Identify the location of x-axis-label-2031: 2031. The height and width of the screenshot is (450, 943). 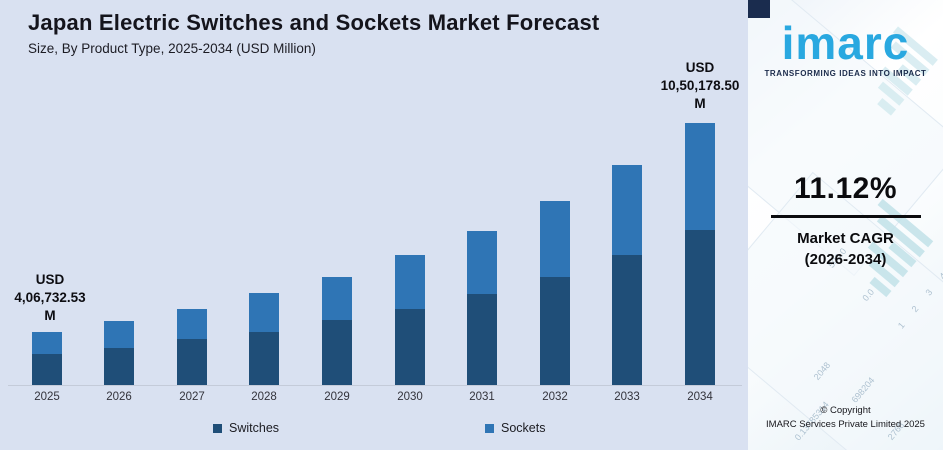
(482, 397).